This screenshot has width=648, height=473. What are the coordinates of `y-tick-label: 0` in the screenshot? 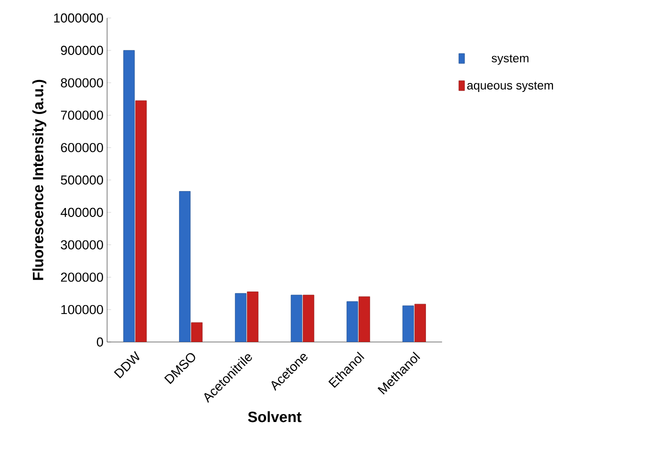 It's located at (100, 342).